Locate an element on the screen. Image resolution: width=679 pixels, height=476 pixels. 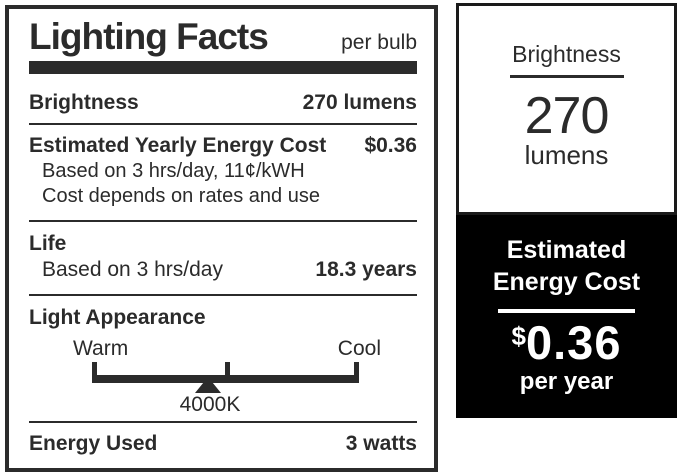
brightness-value: 270 lumens is located at coordinates (359, 102).